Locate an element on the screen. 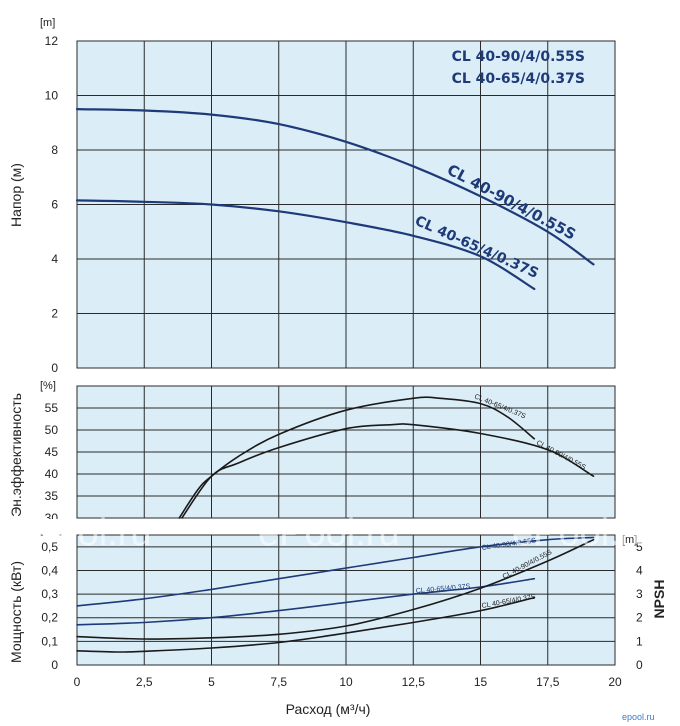  efficiency-unit: [%] is located at coordinates (48, 386).